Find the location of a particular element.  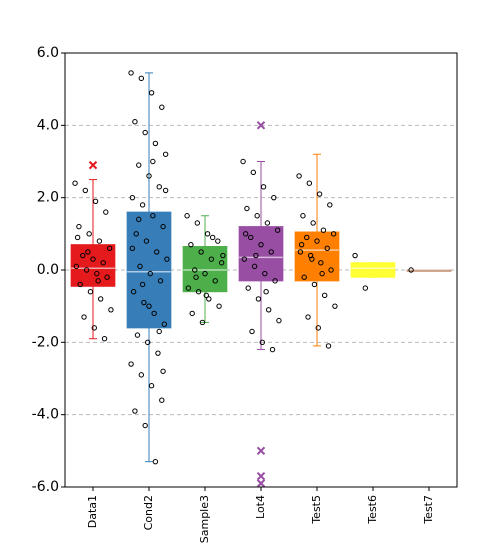

y-tick-label: 0.0 is located at coordinates (48, 270).